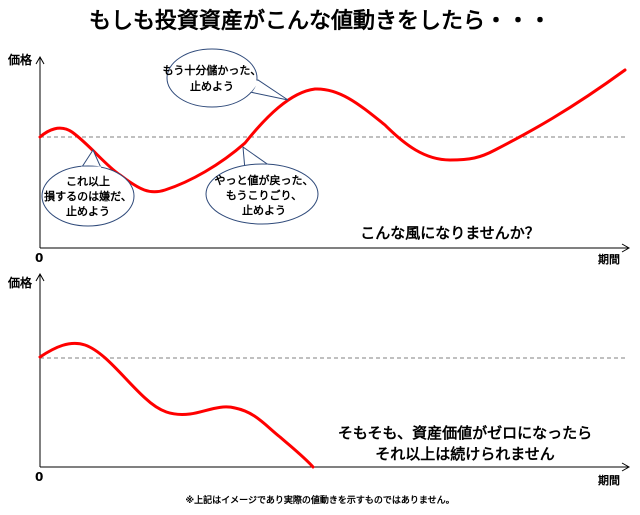 Image resolution: width=640 pixels, height=515 pixels. I want to click on speech-bubble-profit: もう十分儲かった、 止めよう, so click(226, 78).